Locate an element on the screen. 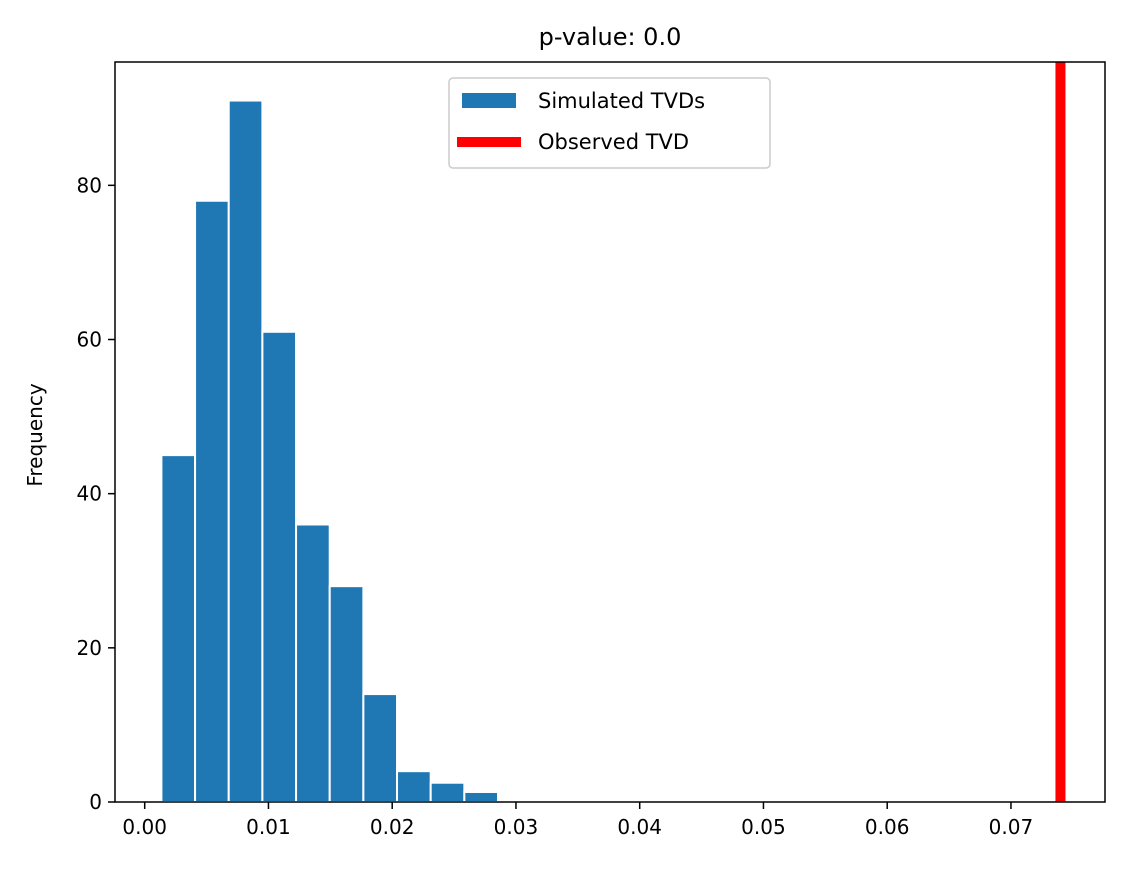 This screenshot has height=869, width=1125. x-tick-label: 0.02 is located at coordinates (392, 827).